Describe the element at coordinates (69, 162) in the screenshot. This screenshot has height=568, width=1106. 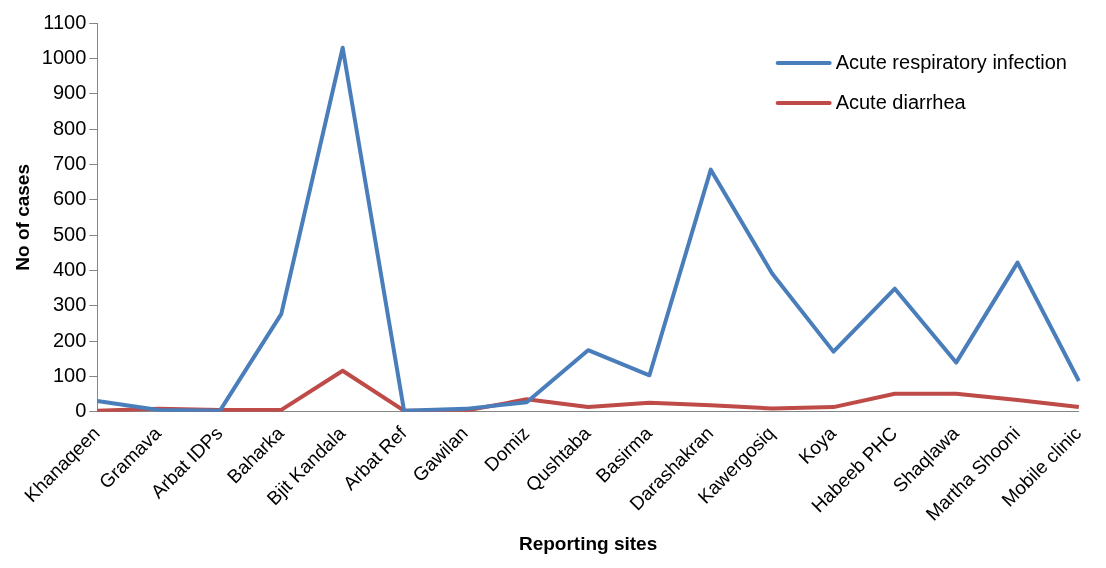
I see `y-tick-label: 700` at that location.